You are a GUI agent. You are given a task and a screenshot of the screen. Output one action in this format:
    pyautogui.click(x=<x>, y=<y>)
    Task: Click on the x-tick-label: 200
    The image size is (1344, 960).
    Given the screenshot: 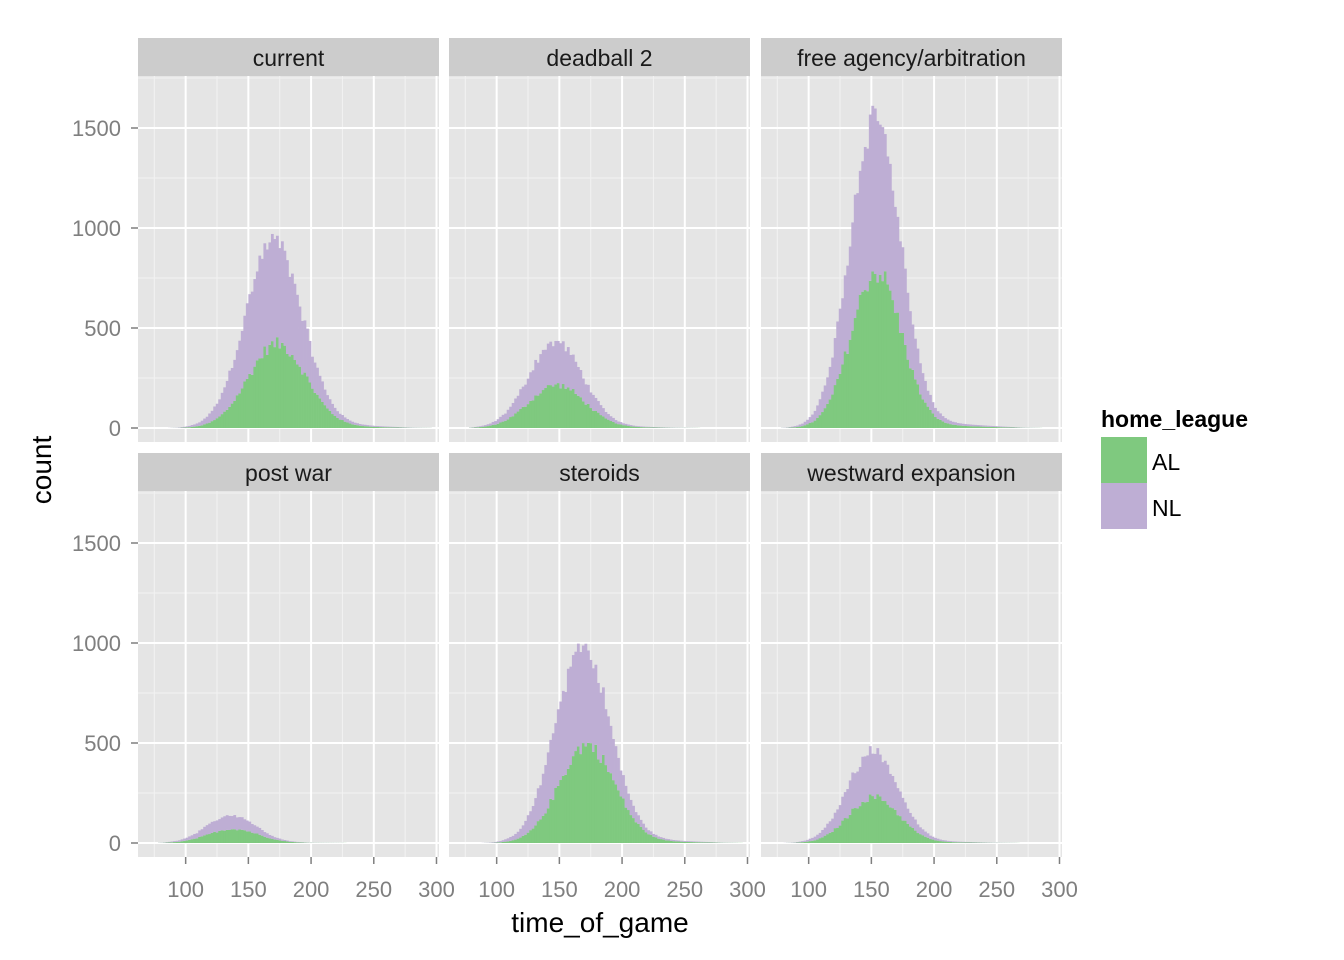 What is the action you would take?
    pyautogui.click(x=311, y=889)
    